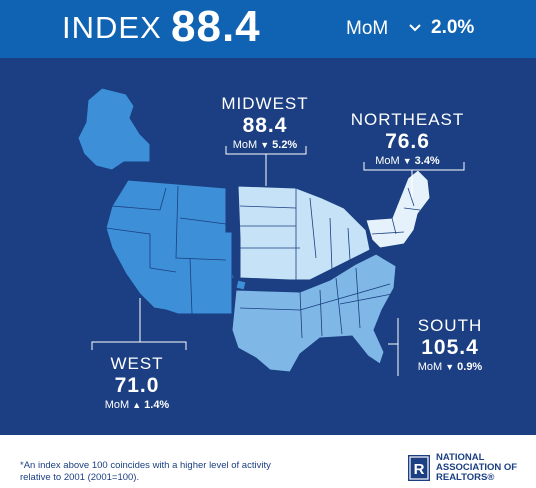  I want to click on northeast-leader-line, so click(414, 166).